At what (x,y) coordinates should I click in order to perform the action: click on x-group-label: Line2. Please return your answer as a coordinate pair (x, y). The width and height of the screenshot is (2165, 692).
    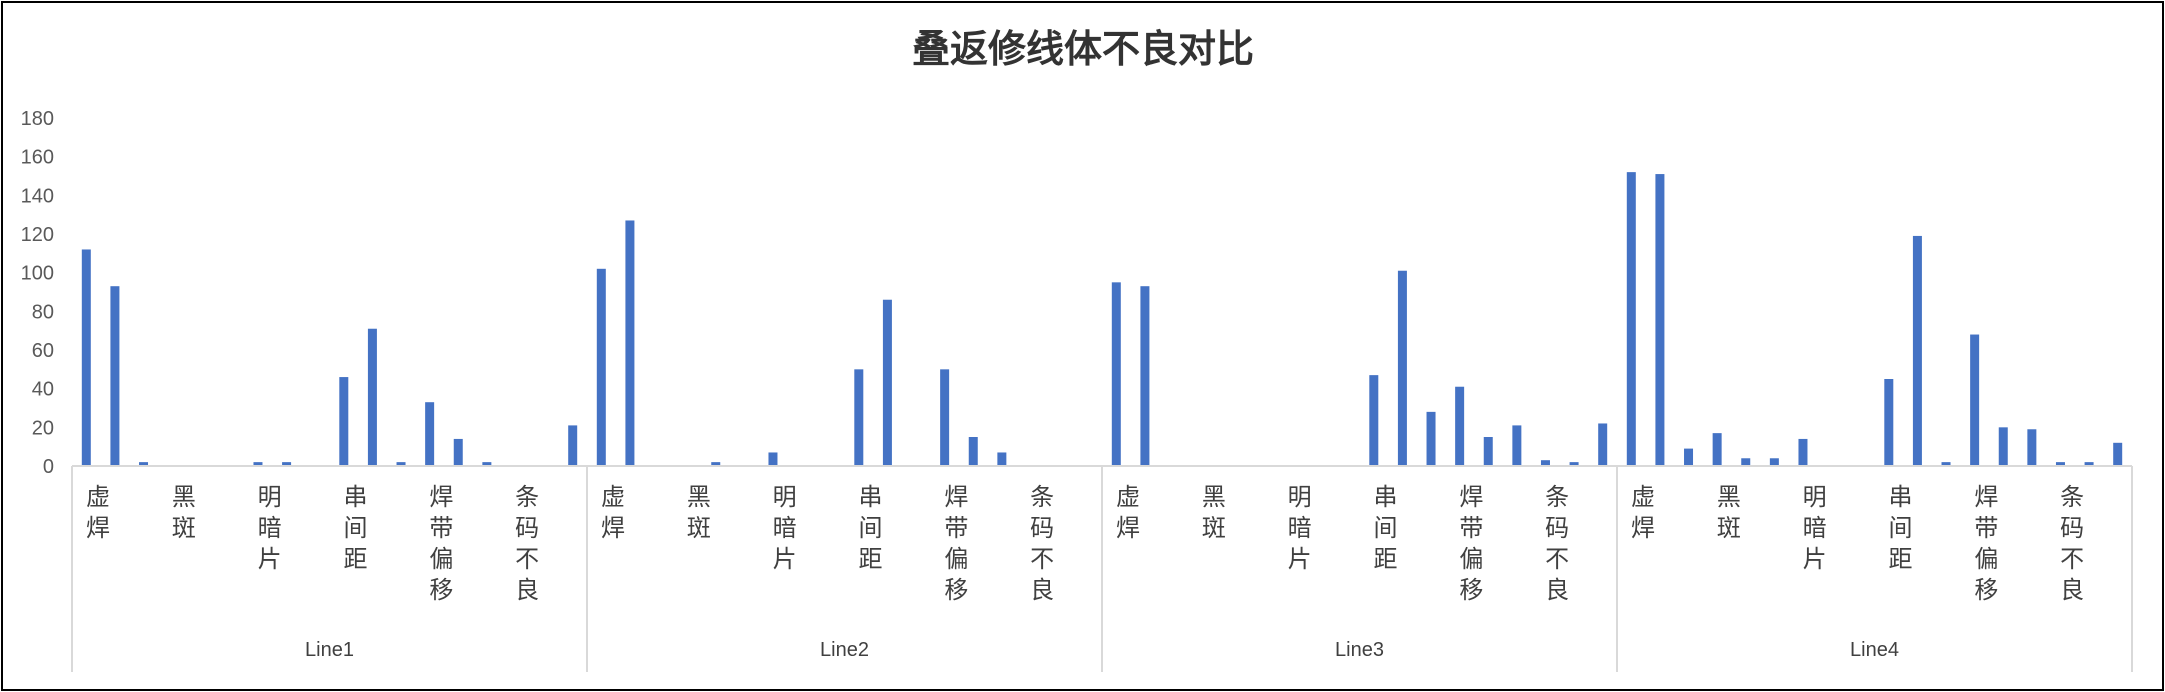
    Looking at the image, I should click on (844, 650).